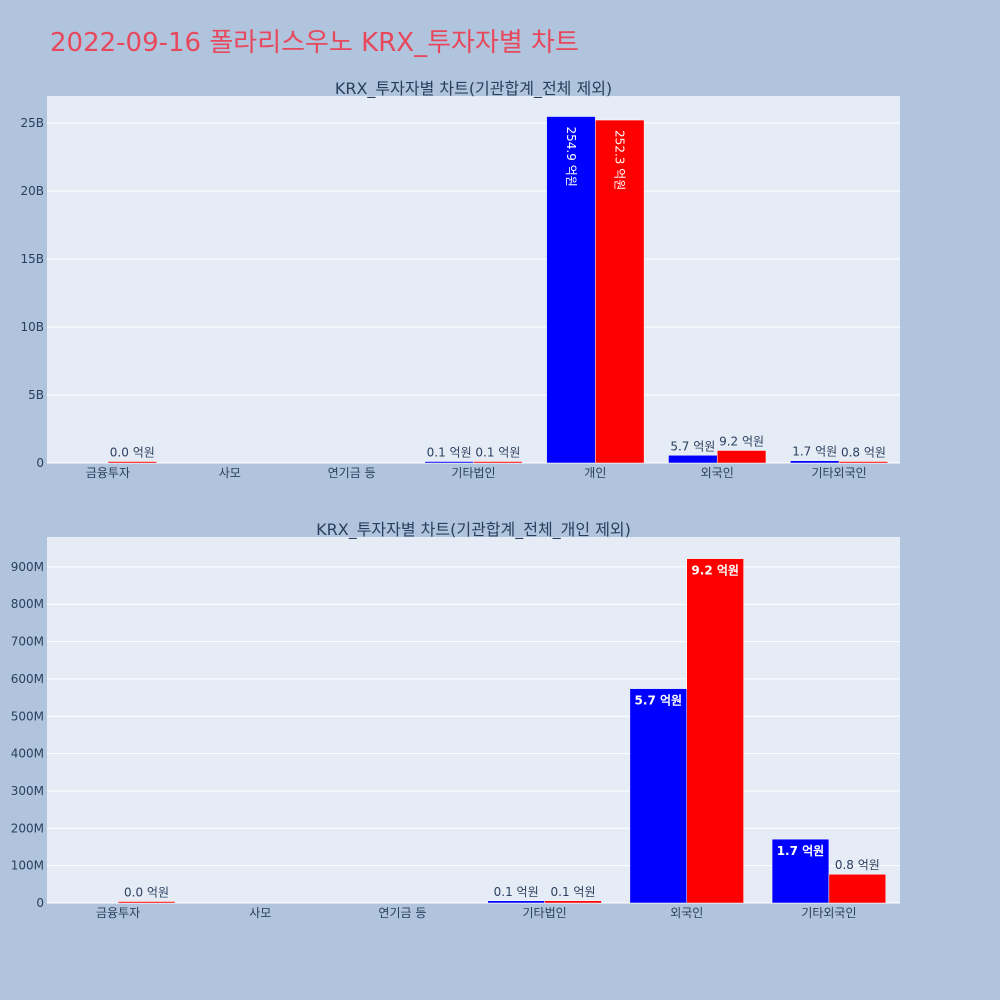 Image resolution: width=1000 pixels, height=1000 pixels. What do you see at coordinates (473, 530) in the screenshot?
I see `chart-title-2: KRX_투자자별 차트(기관합계_전체_개인 제외)` at bounding box center [473, 530].